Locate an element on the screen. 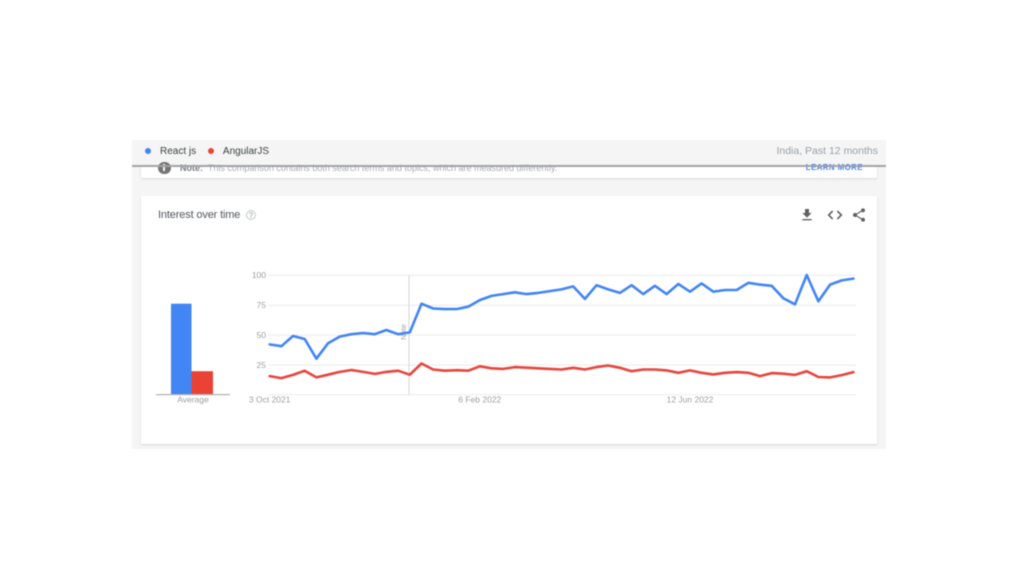  svg-text: Average is located at coordinates (193, 400).